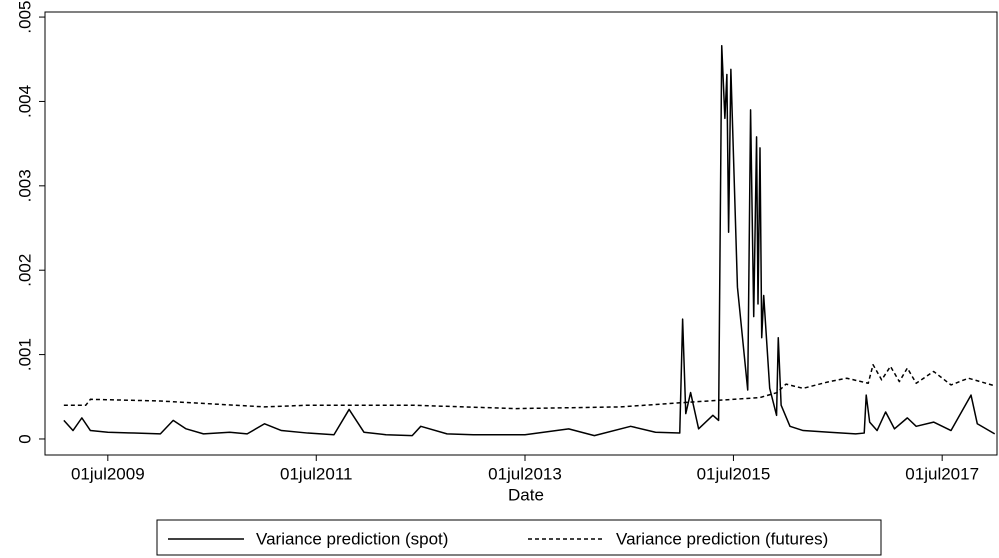 This screenshot has height=558, width=999. Describe the element at coordinates (352, 538) in the screenshot. I see `legend-label: Variance prediction (spot)` at that location.